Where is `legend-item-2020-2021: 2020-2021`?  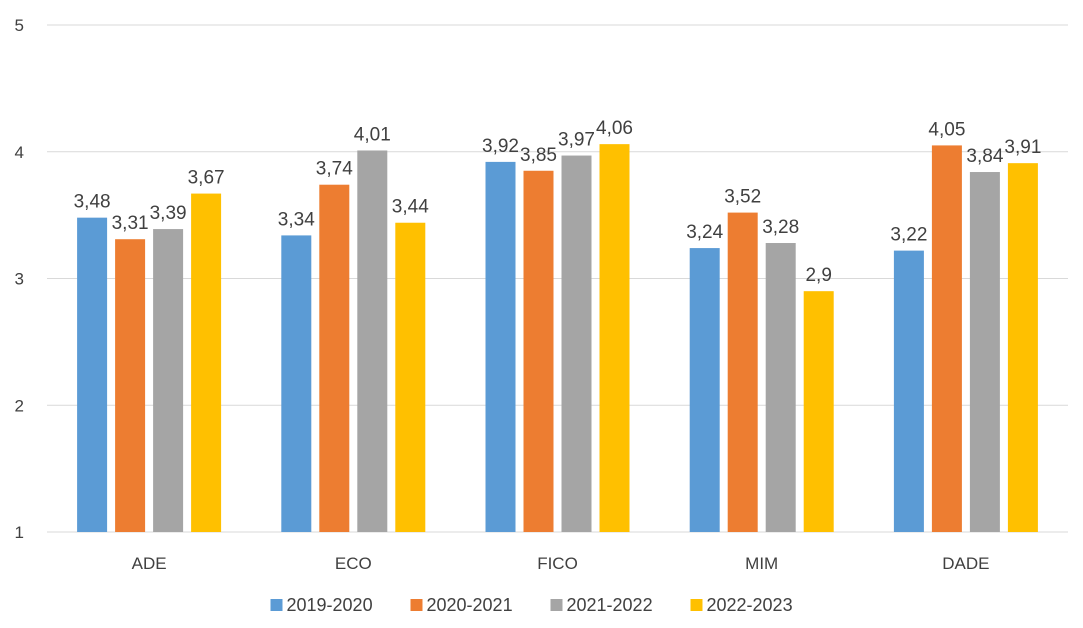 legend-item-2020-2021: 2020-2021 is located at coordinates (461, 605).